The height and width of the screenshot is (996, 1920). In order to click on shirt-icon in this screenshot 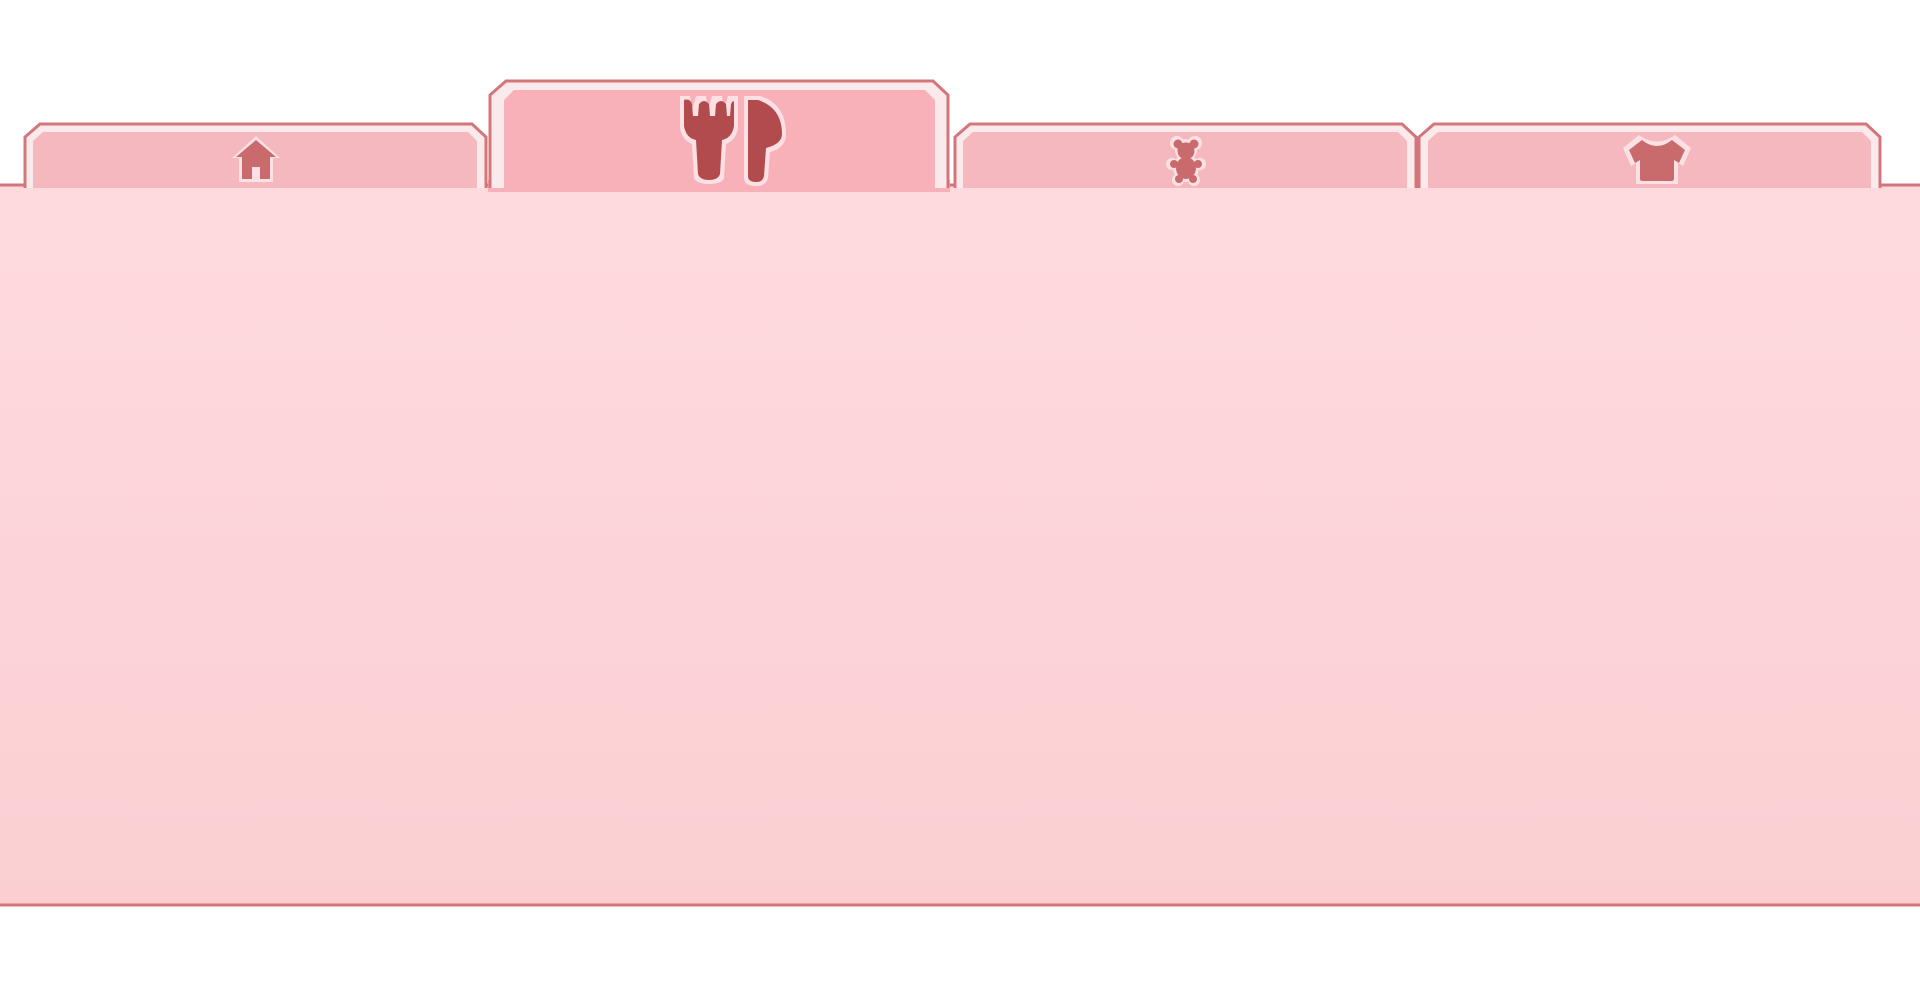, I will do `click(1657, 159)`.